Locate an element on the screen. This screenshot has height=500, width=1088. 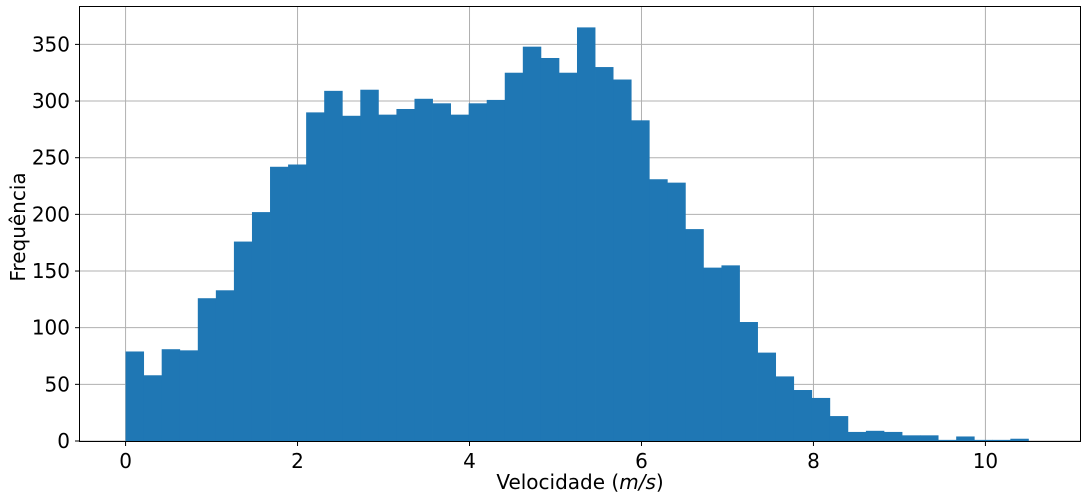
y-tick-label: 250 is located at coordinates (51, 158).